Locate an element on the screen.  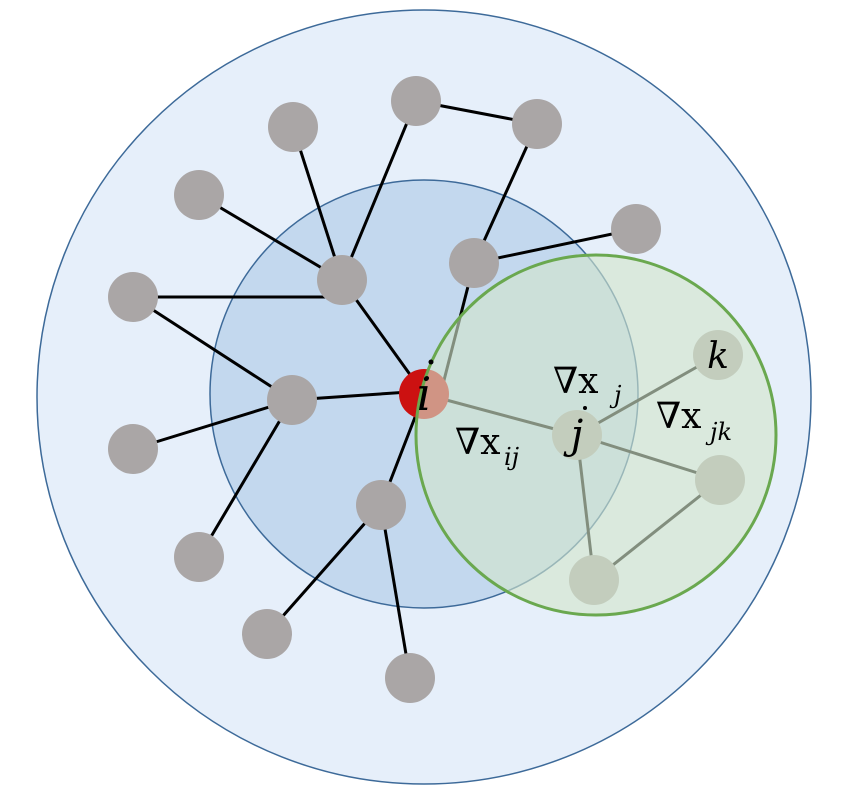
gradient-symbol-ij: ∇x is located at coordinates (477, 442).